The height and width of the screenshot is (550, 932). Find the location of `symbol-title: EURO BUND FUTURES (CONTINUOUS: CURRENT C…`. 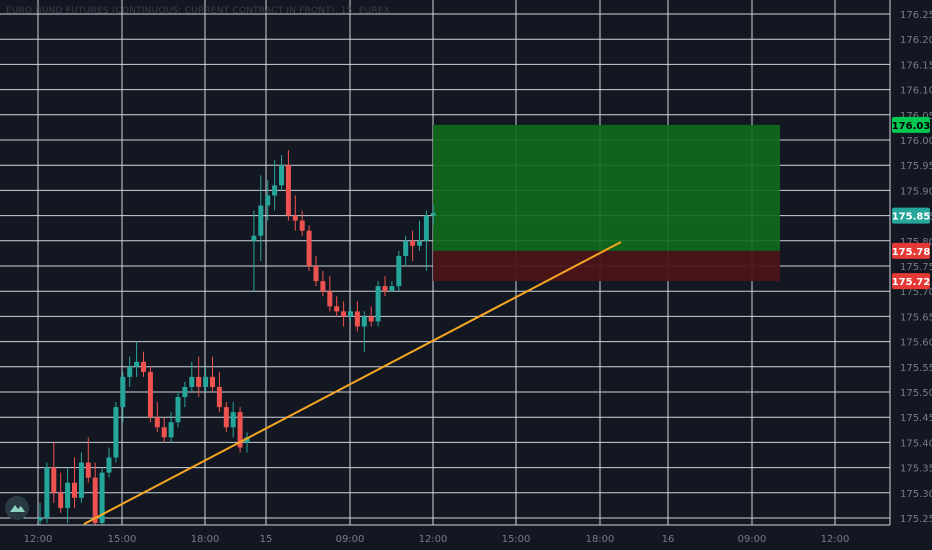

symbol-title: EURO BUND FUTURES (CONTINUOUS: CURRENT C… is located at coordinates (198, 11).